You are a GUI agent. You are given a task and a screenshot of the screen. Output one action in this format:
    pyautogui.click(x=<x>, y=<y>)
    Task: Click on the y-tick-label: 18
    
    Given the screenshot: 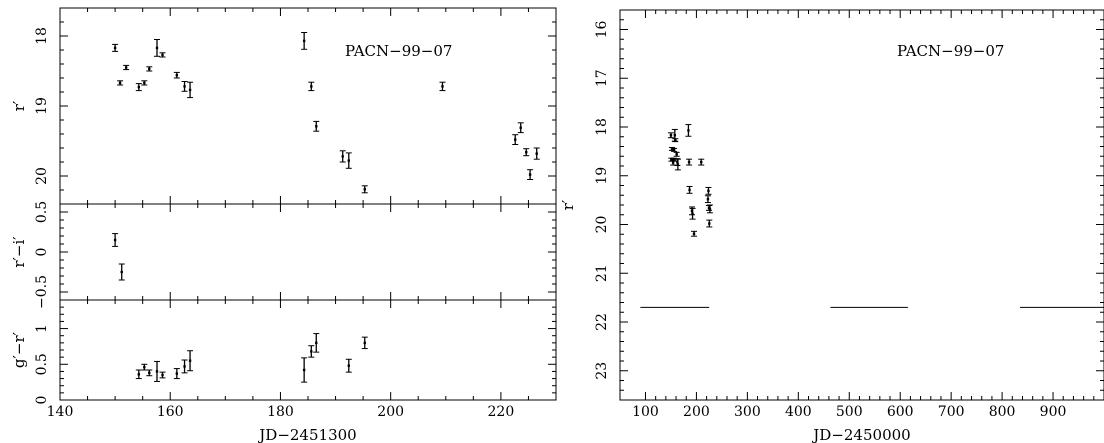 What is the action you would take?
    pyautogui.click(x=42, y=36)
    